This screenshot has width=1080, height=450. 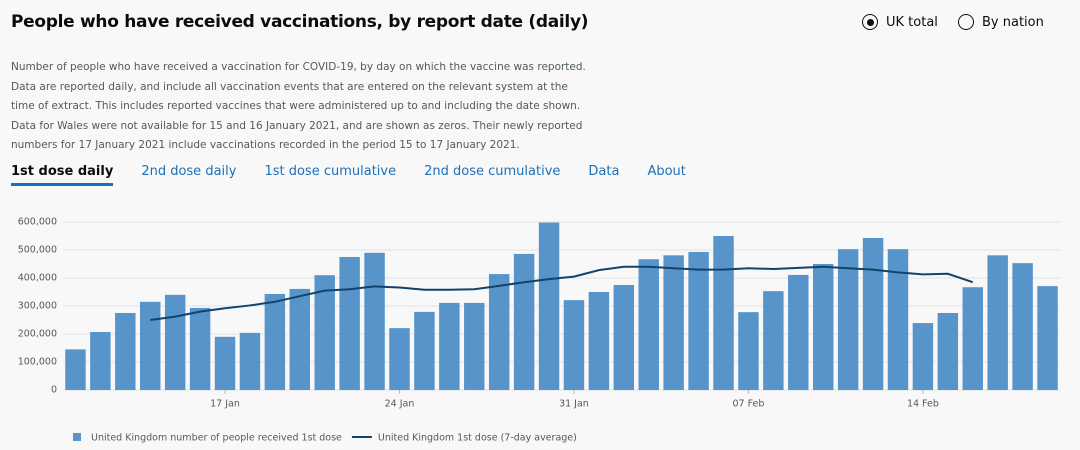 I want to click on legend-swatch, so click(x=77, y=437).